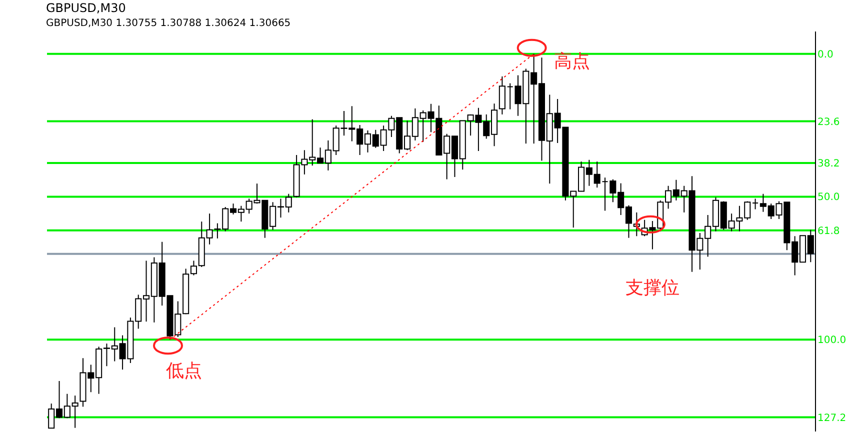  What do you see at coordinates (168, 23) in the screenshot?
I see `chart-subtitle: GBPUSD,M30 1.30755 1.30788 1.30624 1.30665` at bounding box center [168, 23].